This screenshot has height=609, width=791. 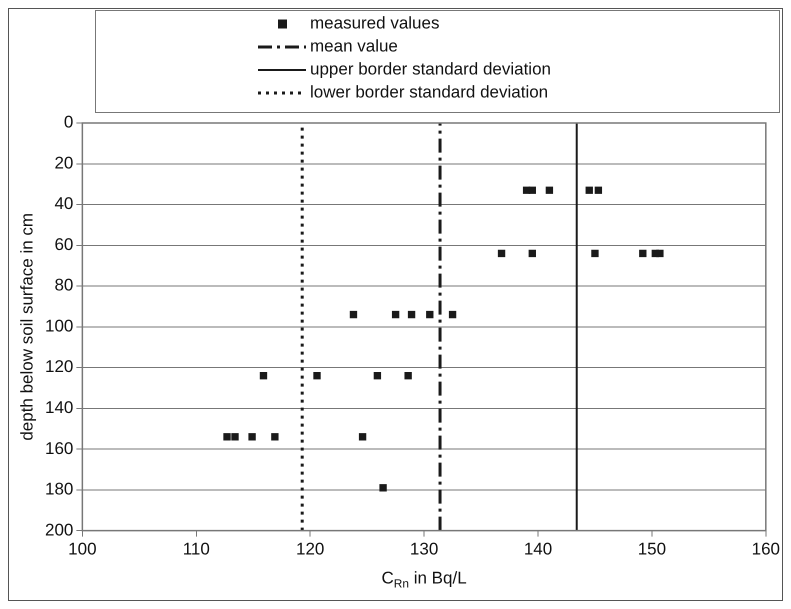 What do you see at coordinates (59, 366) in the screenshot?
I see `y-tick-label: 120` at bounding box center [59, 366].